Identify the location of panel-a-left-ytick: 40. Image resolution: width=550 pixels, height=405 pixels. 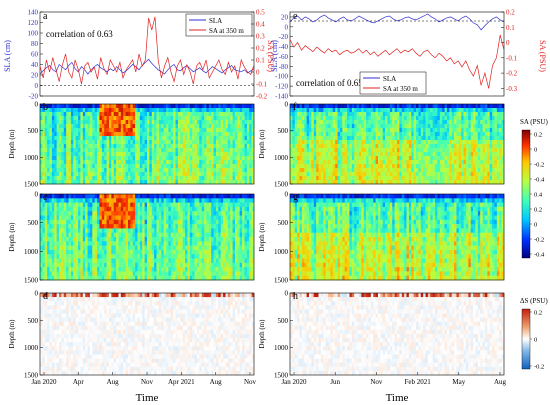
(35, 65).